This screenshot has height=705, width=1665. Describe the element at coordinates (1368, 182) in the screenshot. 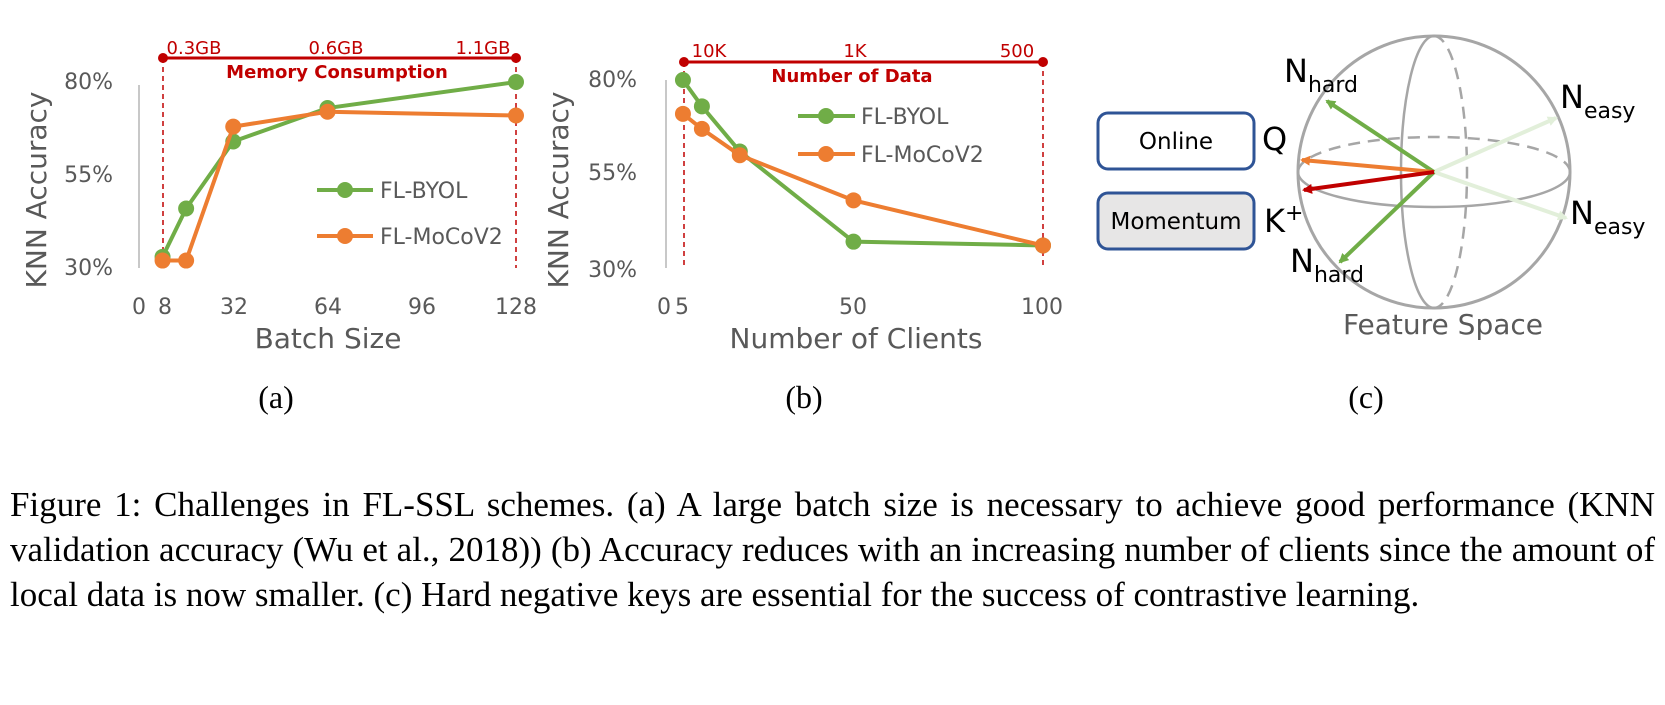

I see `positive-key-arrow` at that location.